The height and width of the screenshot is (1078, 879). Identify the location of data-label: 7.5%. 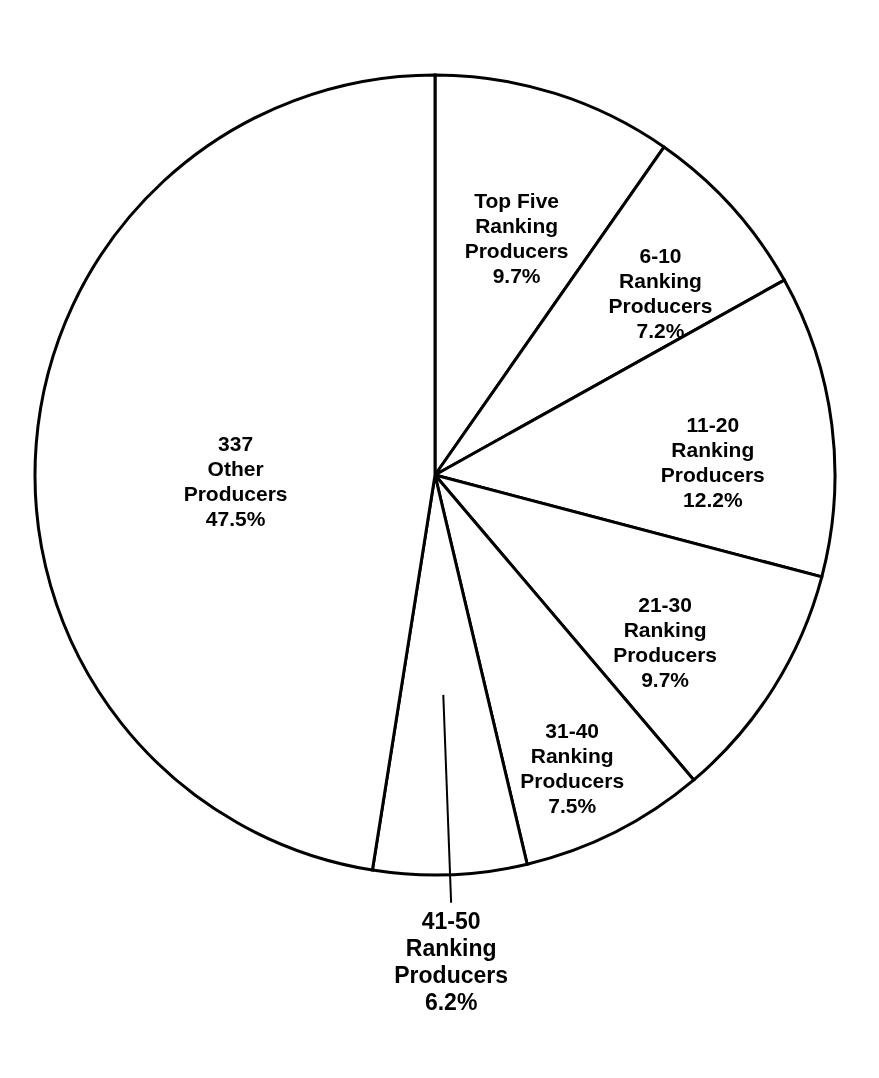
(572, 806).